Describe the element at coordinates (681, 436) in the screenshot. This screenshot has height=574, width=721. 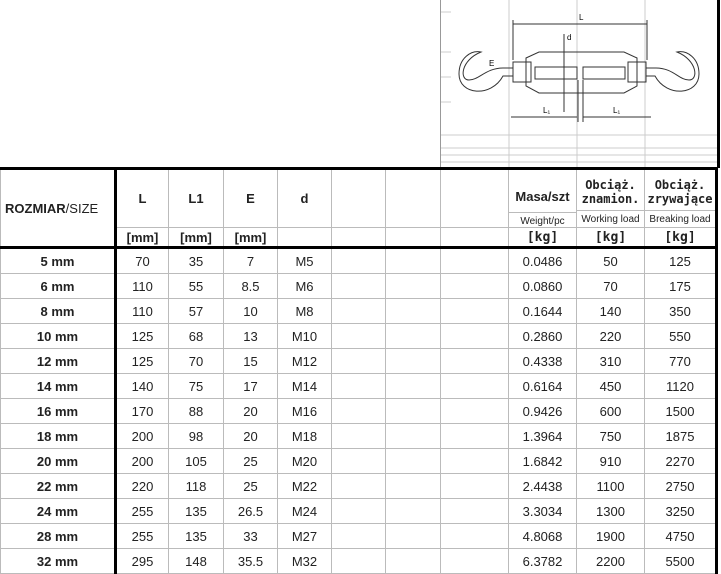
I see `cell: 1875` at that location.